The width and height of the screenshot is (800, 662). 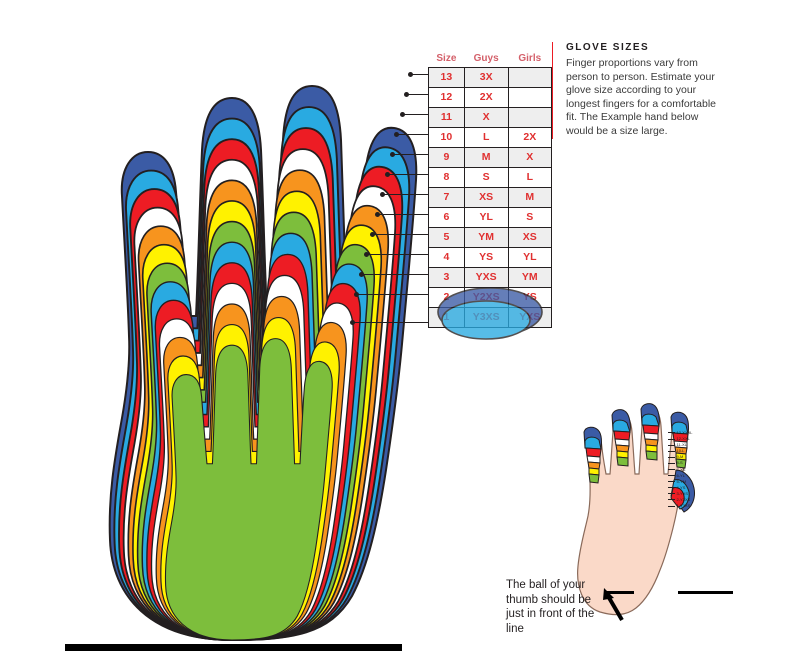 What do you see at coordinates (530, 297) in the screenshot?
I see `cell-girls: YS` at bounding box center [530, 297].